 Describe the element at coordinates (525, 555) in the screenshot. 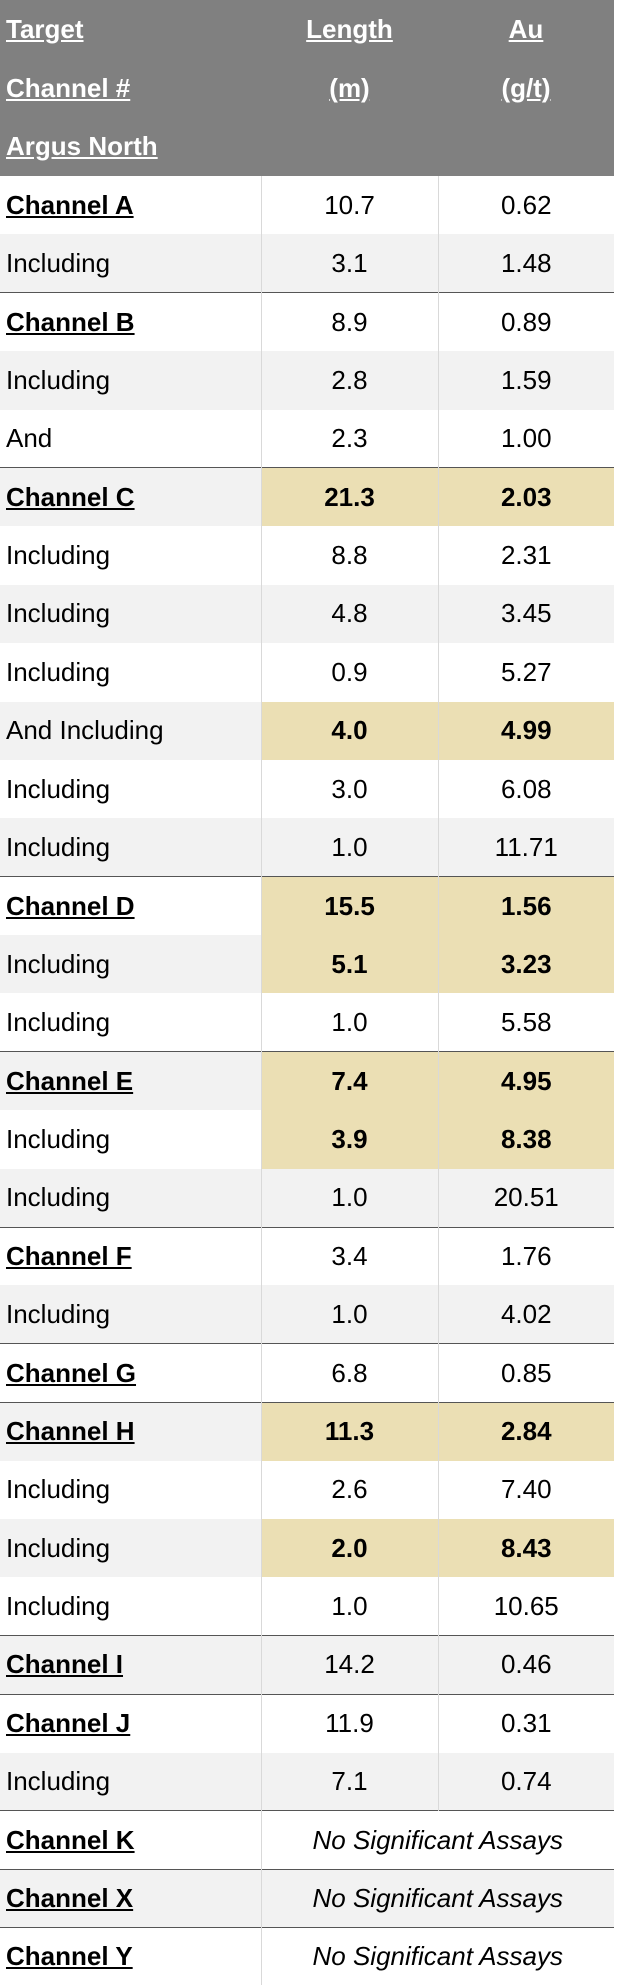

I see `au-cell: 2.31` at that location.